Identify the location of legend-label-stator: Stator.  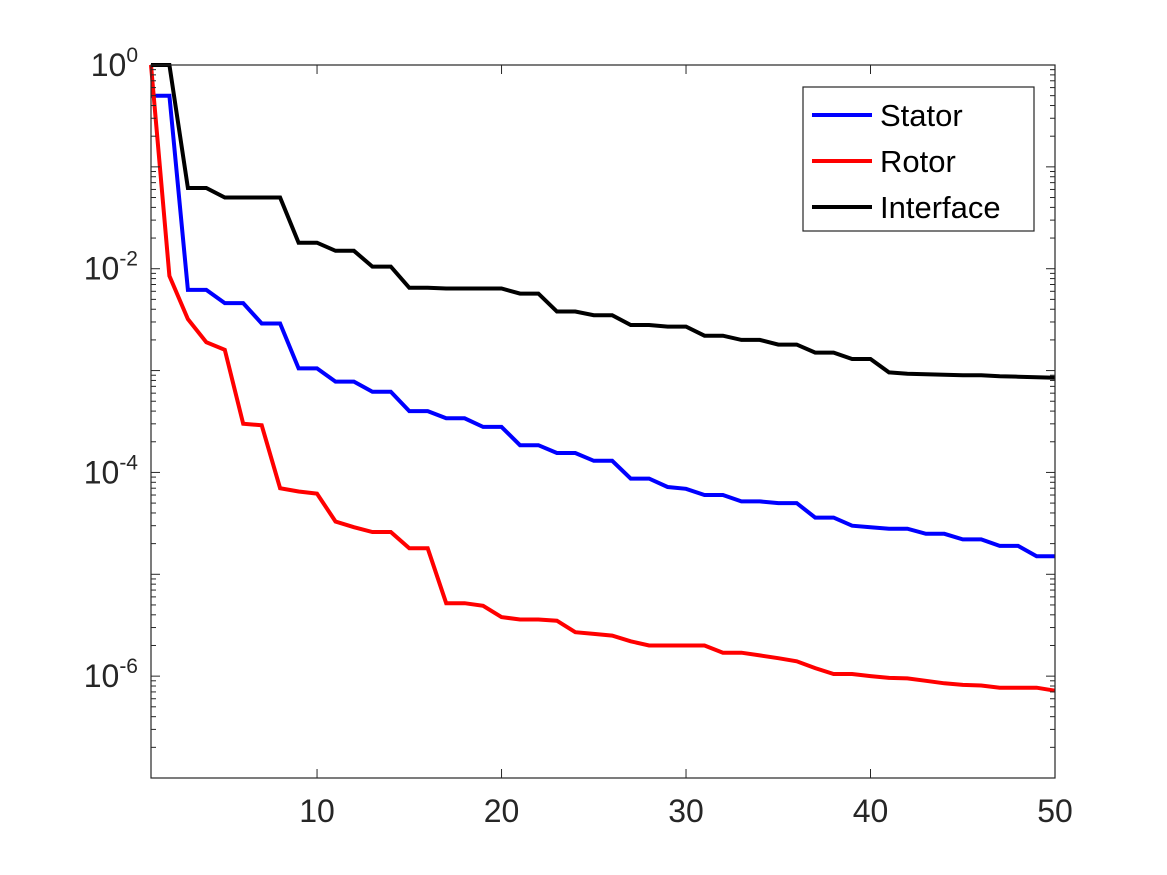
(921, 115).